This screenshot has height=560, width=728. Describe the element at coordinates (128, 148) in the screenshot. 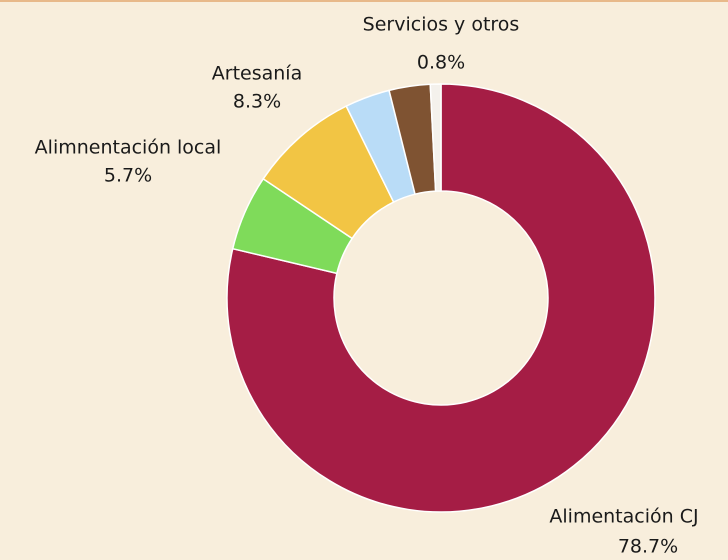

I see `slice-label: Alimnentación local` at that location.